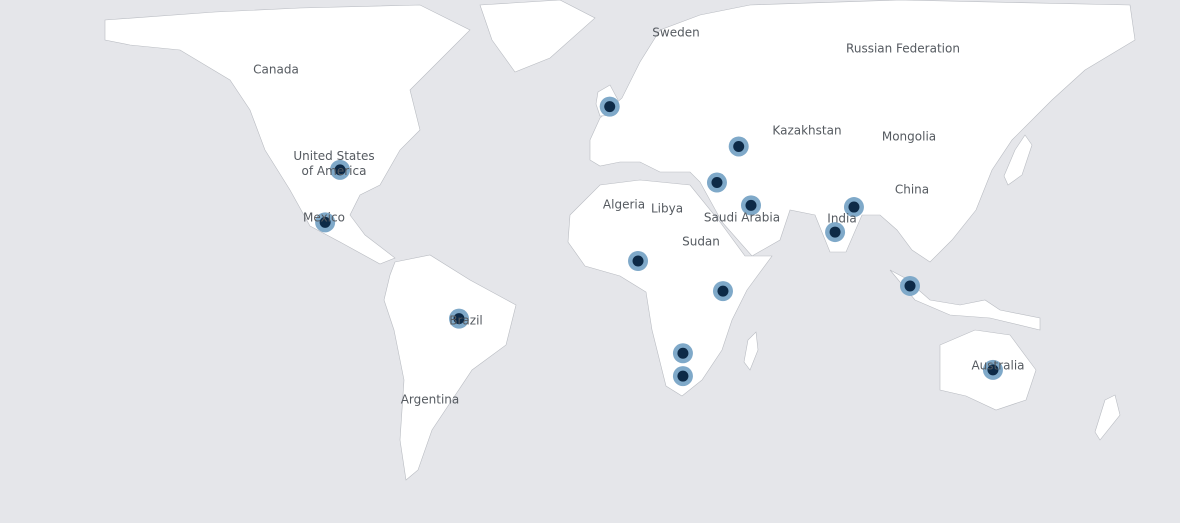 The width and height of the screenshot is (1180, 523). I want to click on south-america, so click(450, 367).